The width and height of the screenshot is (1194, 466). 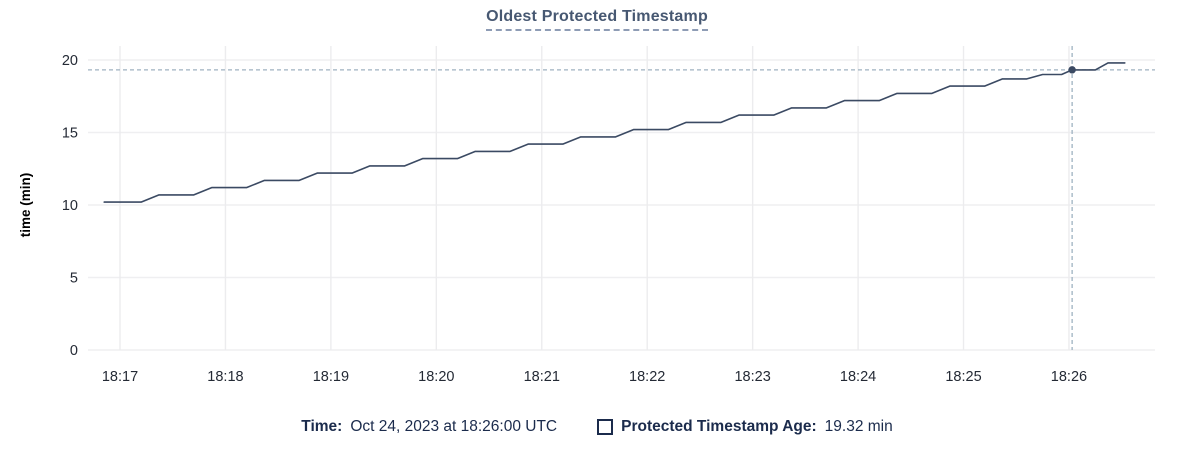 I want to click on x-tick-label: 18:23, so click(x=752, y=377).